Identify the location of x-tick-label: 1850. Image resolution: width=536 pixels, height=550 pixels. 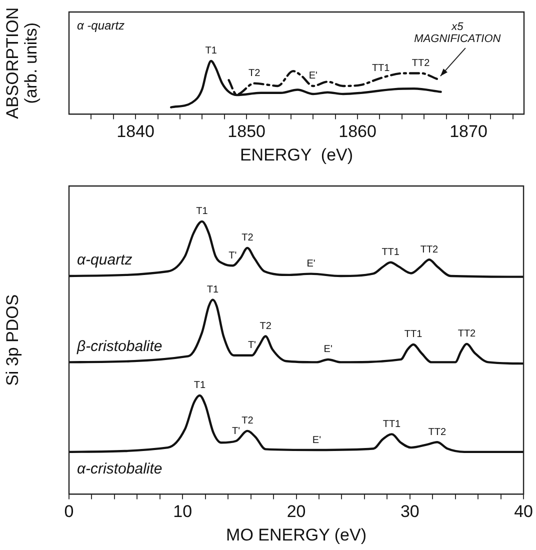
(247, 132).